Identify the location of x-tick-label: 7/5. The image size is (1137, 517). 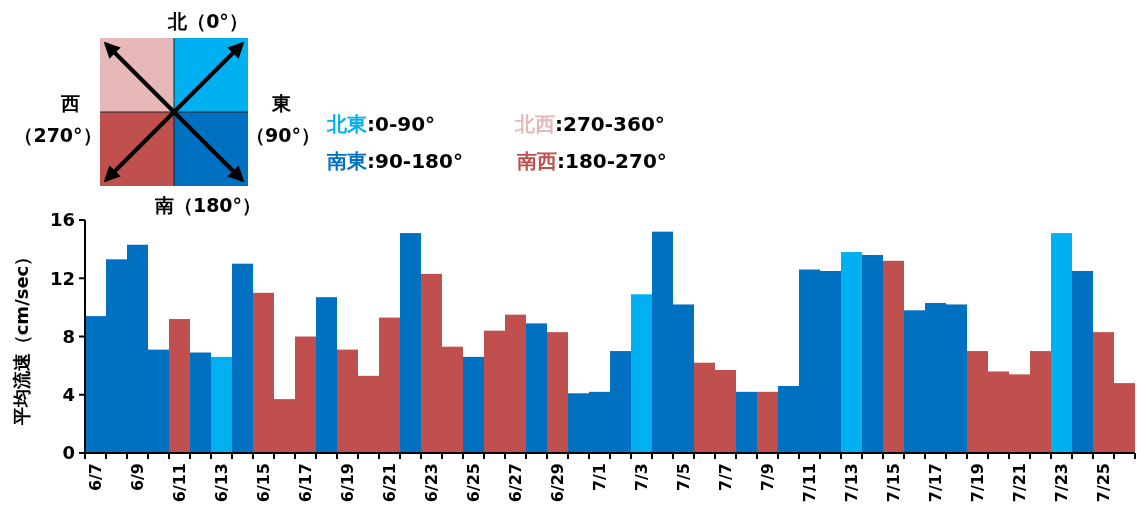
(684, 477).